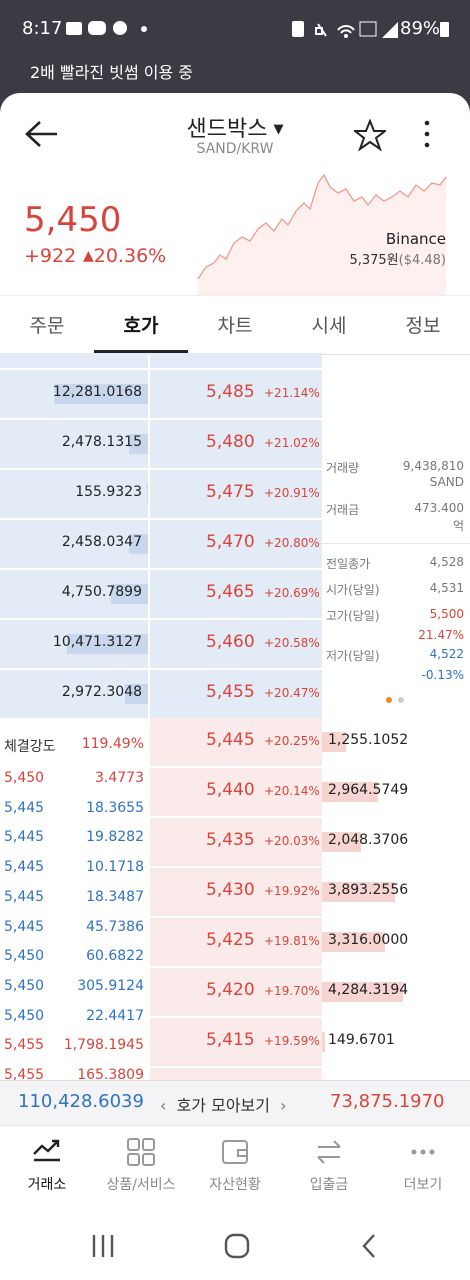 The image size is (470, 1280). Describe the element at coordinates (329, 326) in the screenshot. I see `tab: 시세` at that location.